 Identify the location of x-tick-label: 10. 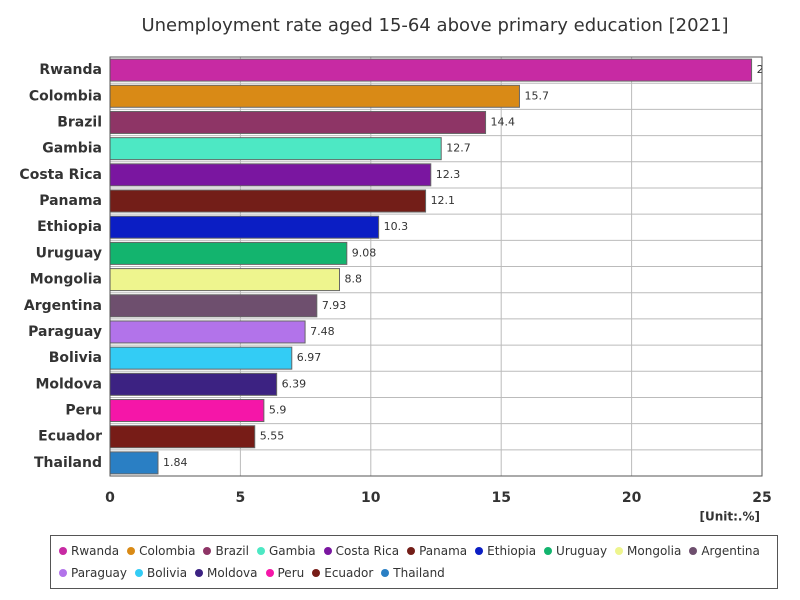
(371, 498).